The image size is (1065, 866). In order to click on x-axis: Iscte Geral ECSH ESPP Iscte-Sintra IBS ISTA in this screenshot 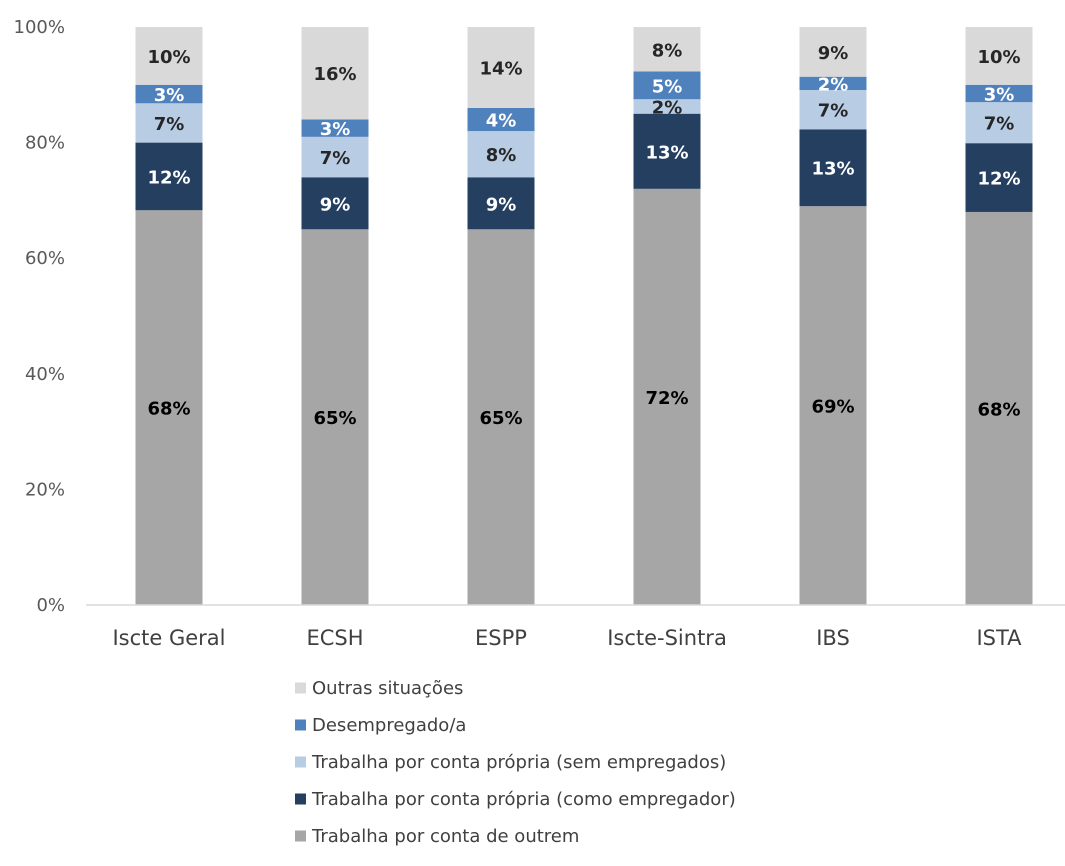, I will do `click(567, 638)`.